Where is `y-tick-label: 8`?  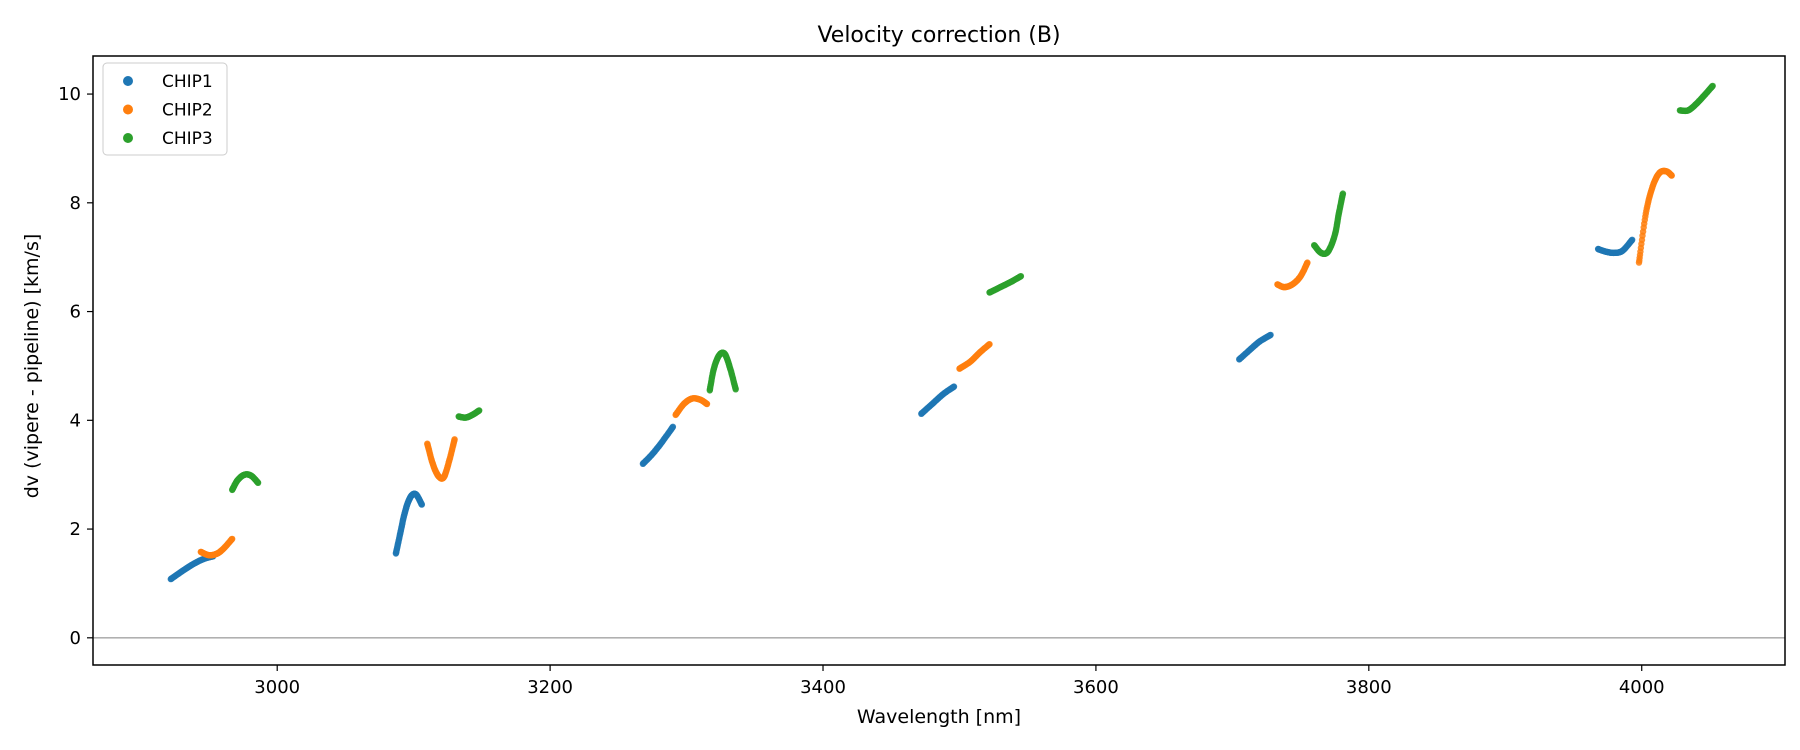 y-tick-label: 8 is located at coordinates (75, 203).